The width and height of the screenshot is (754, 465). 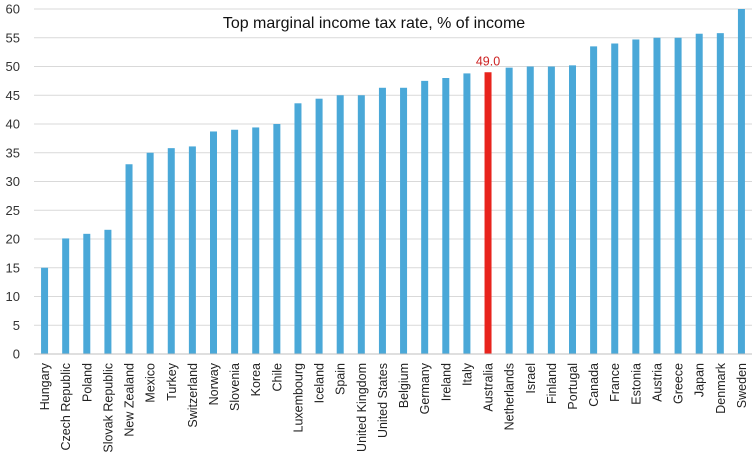 I want to click on x-tick-label: Portugal, so click(x=573, y=386).